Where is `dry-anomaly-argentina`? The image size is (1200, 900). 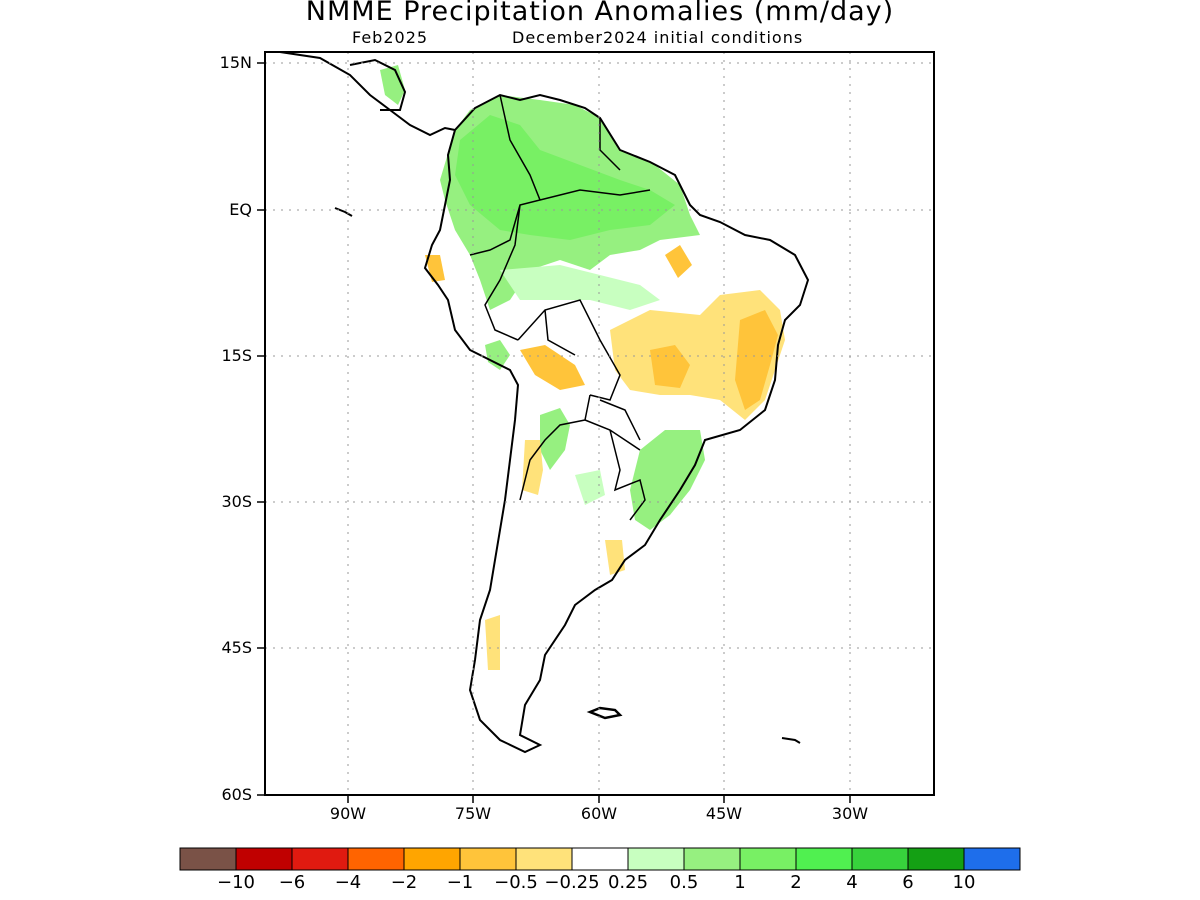 dry-anomaly-argentina is located at coordinates (532, 467).